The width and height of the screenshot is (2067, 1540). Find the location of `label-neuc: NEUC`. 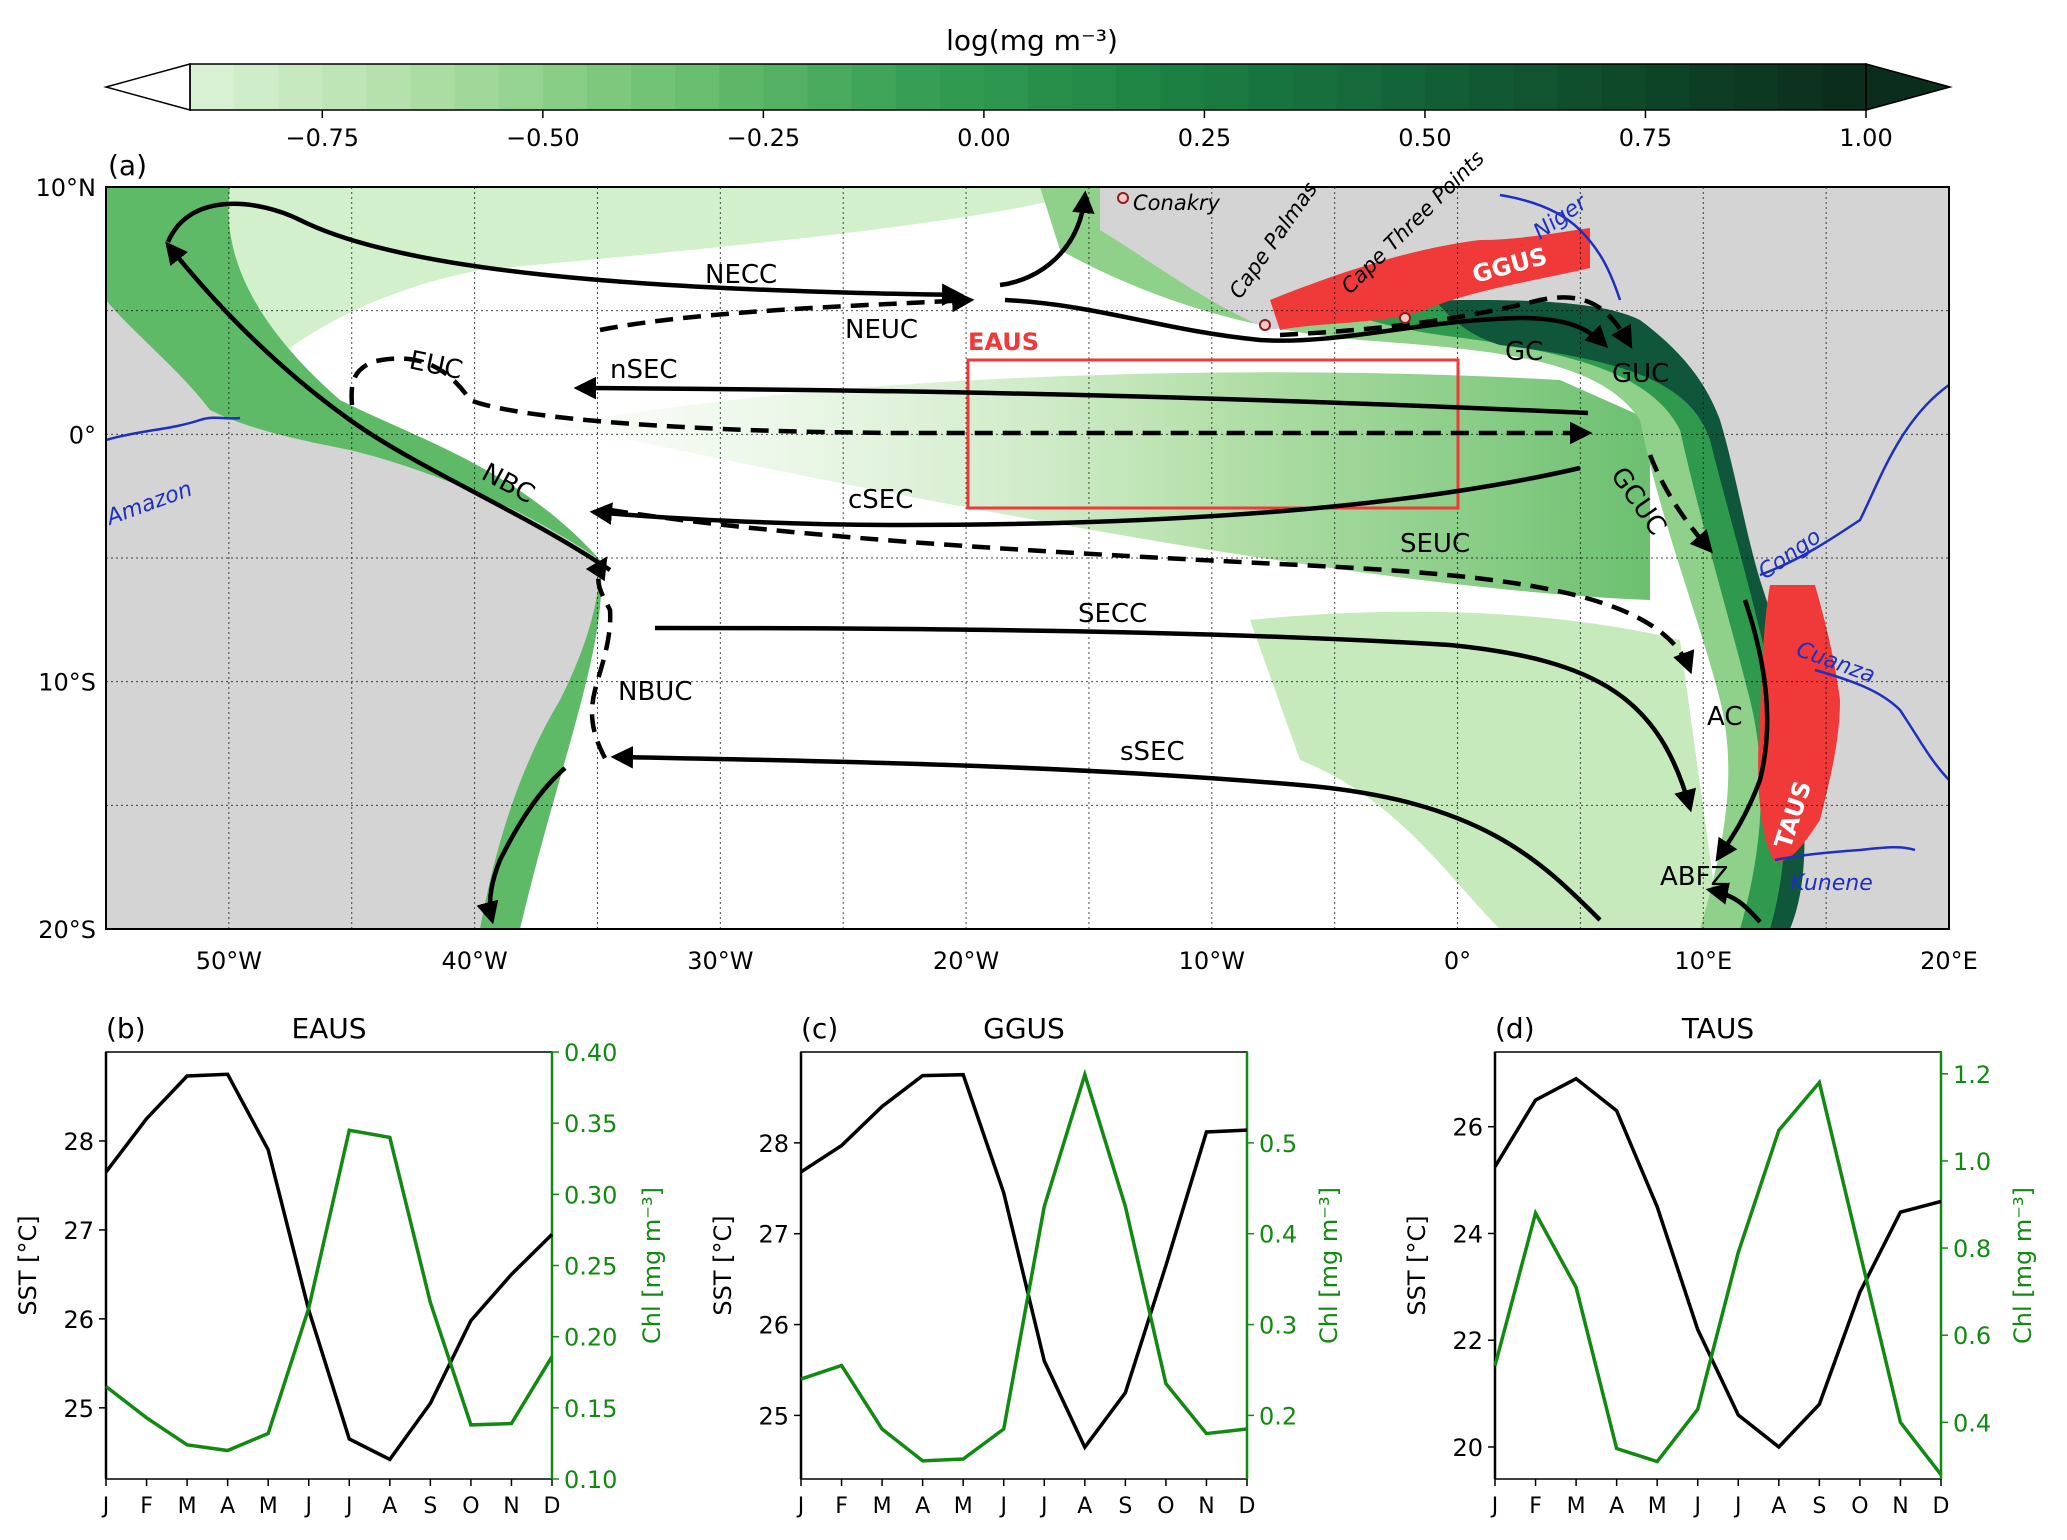

label-neuc: NEUC is located at coordinates (881, 330).